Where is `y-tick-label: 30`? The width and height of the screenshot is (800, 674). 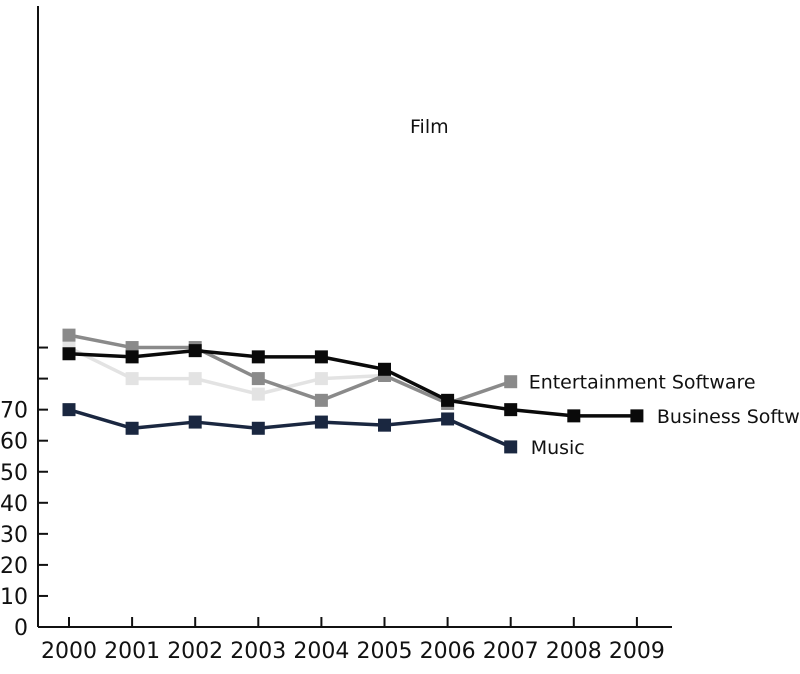 y-tick-label: 30 is located at coordinates (14, 535).